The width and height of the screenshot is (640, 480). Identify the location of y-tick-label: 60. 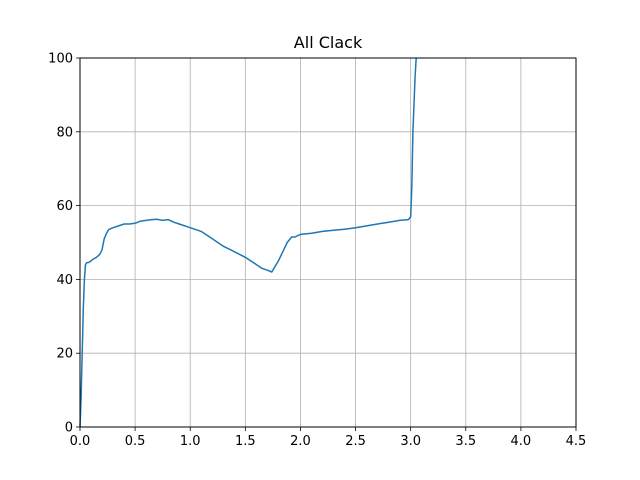
(64, 206).